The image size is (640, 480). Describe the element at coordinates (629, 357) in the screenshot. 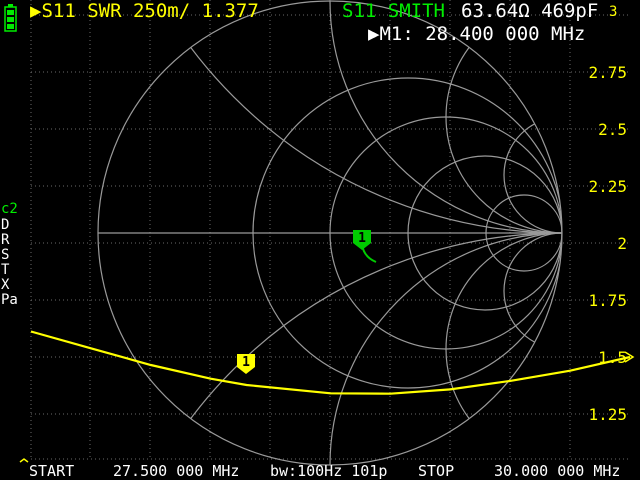

I see `swr-reference-tick` at that location.